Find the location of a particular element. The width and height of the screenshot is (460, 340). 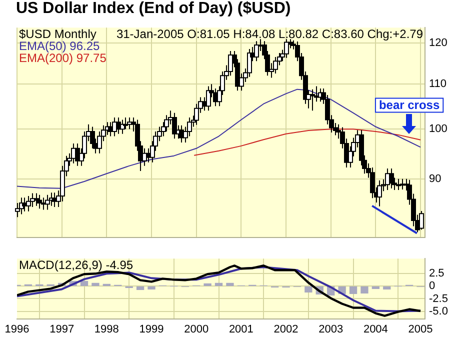

annotation: bear cross is located at coordinates (409, 105).